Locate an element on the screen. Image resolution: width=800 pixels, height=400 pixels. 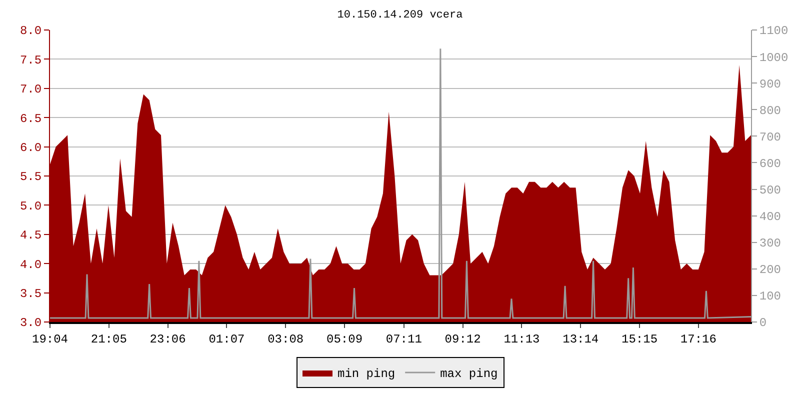
x-tick-label: 21:05 is located at coordinates (108, 339).